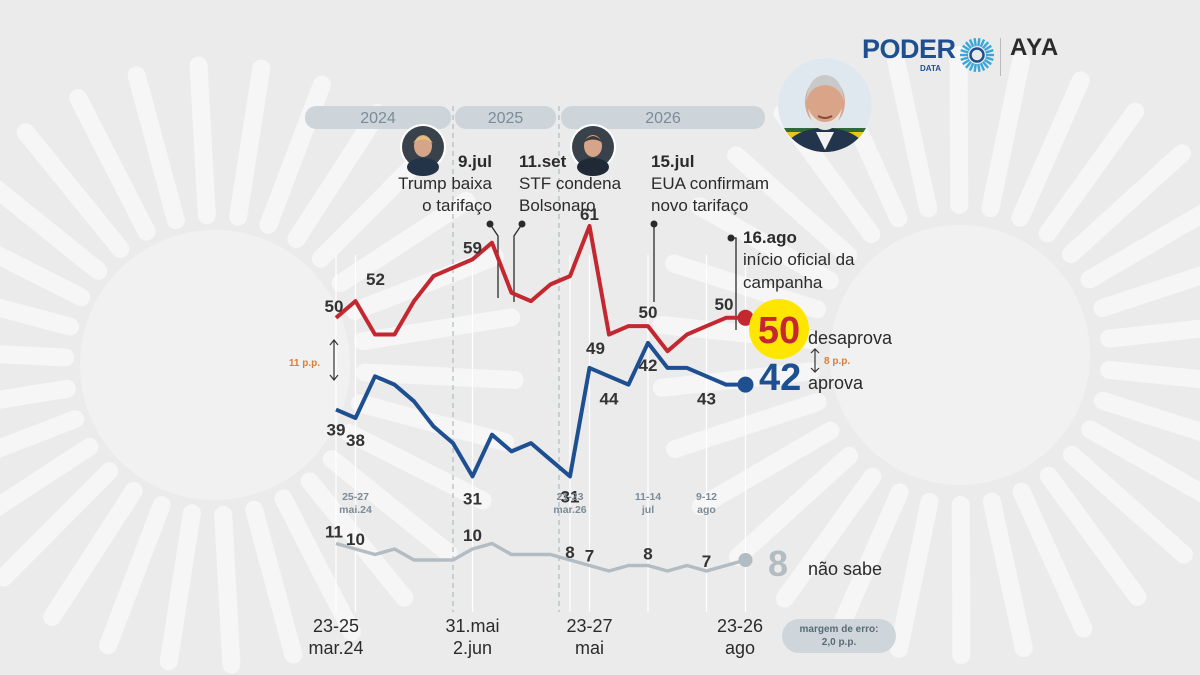  What do you see at coordinates (740, 626) in the screenshot?
I see `x-axis-label: 23-26` at bounding box center [740, 626].